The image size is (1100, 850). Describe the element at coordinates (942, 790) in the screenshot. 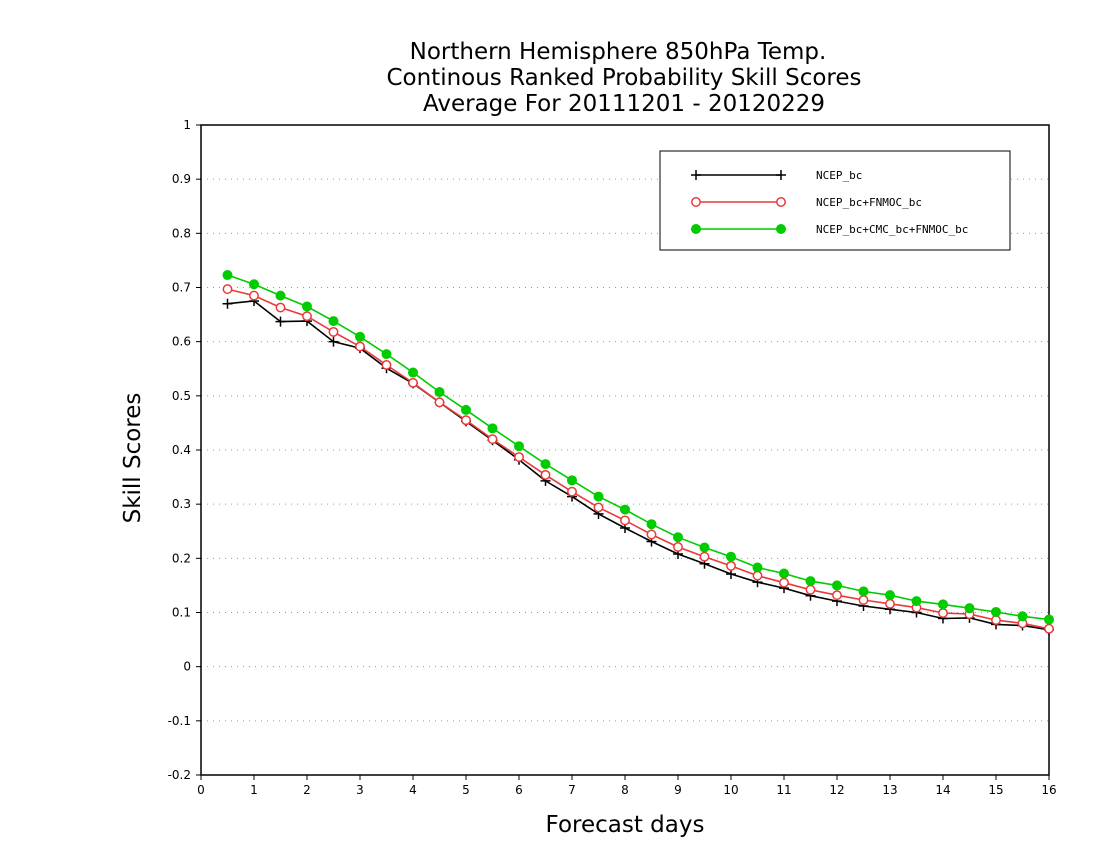

I see `x-tick-label: 14` at that location.